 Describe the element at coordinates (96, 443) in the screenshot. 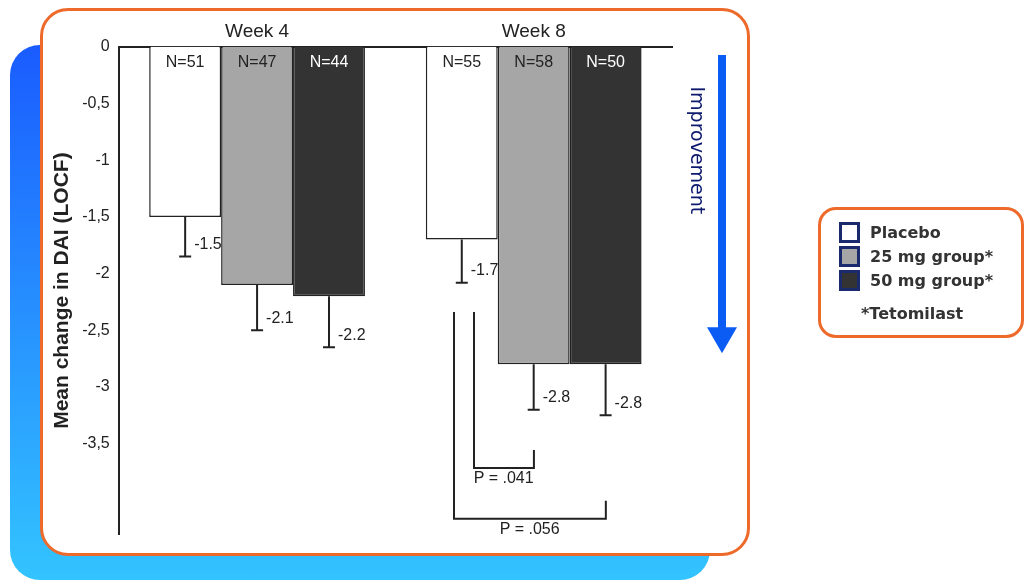

I see `y-tick-label: -3,5` at that location.